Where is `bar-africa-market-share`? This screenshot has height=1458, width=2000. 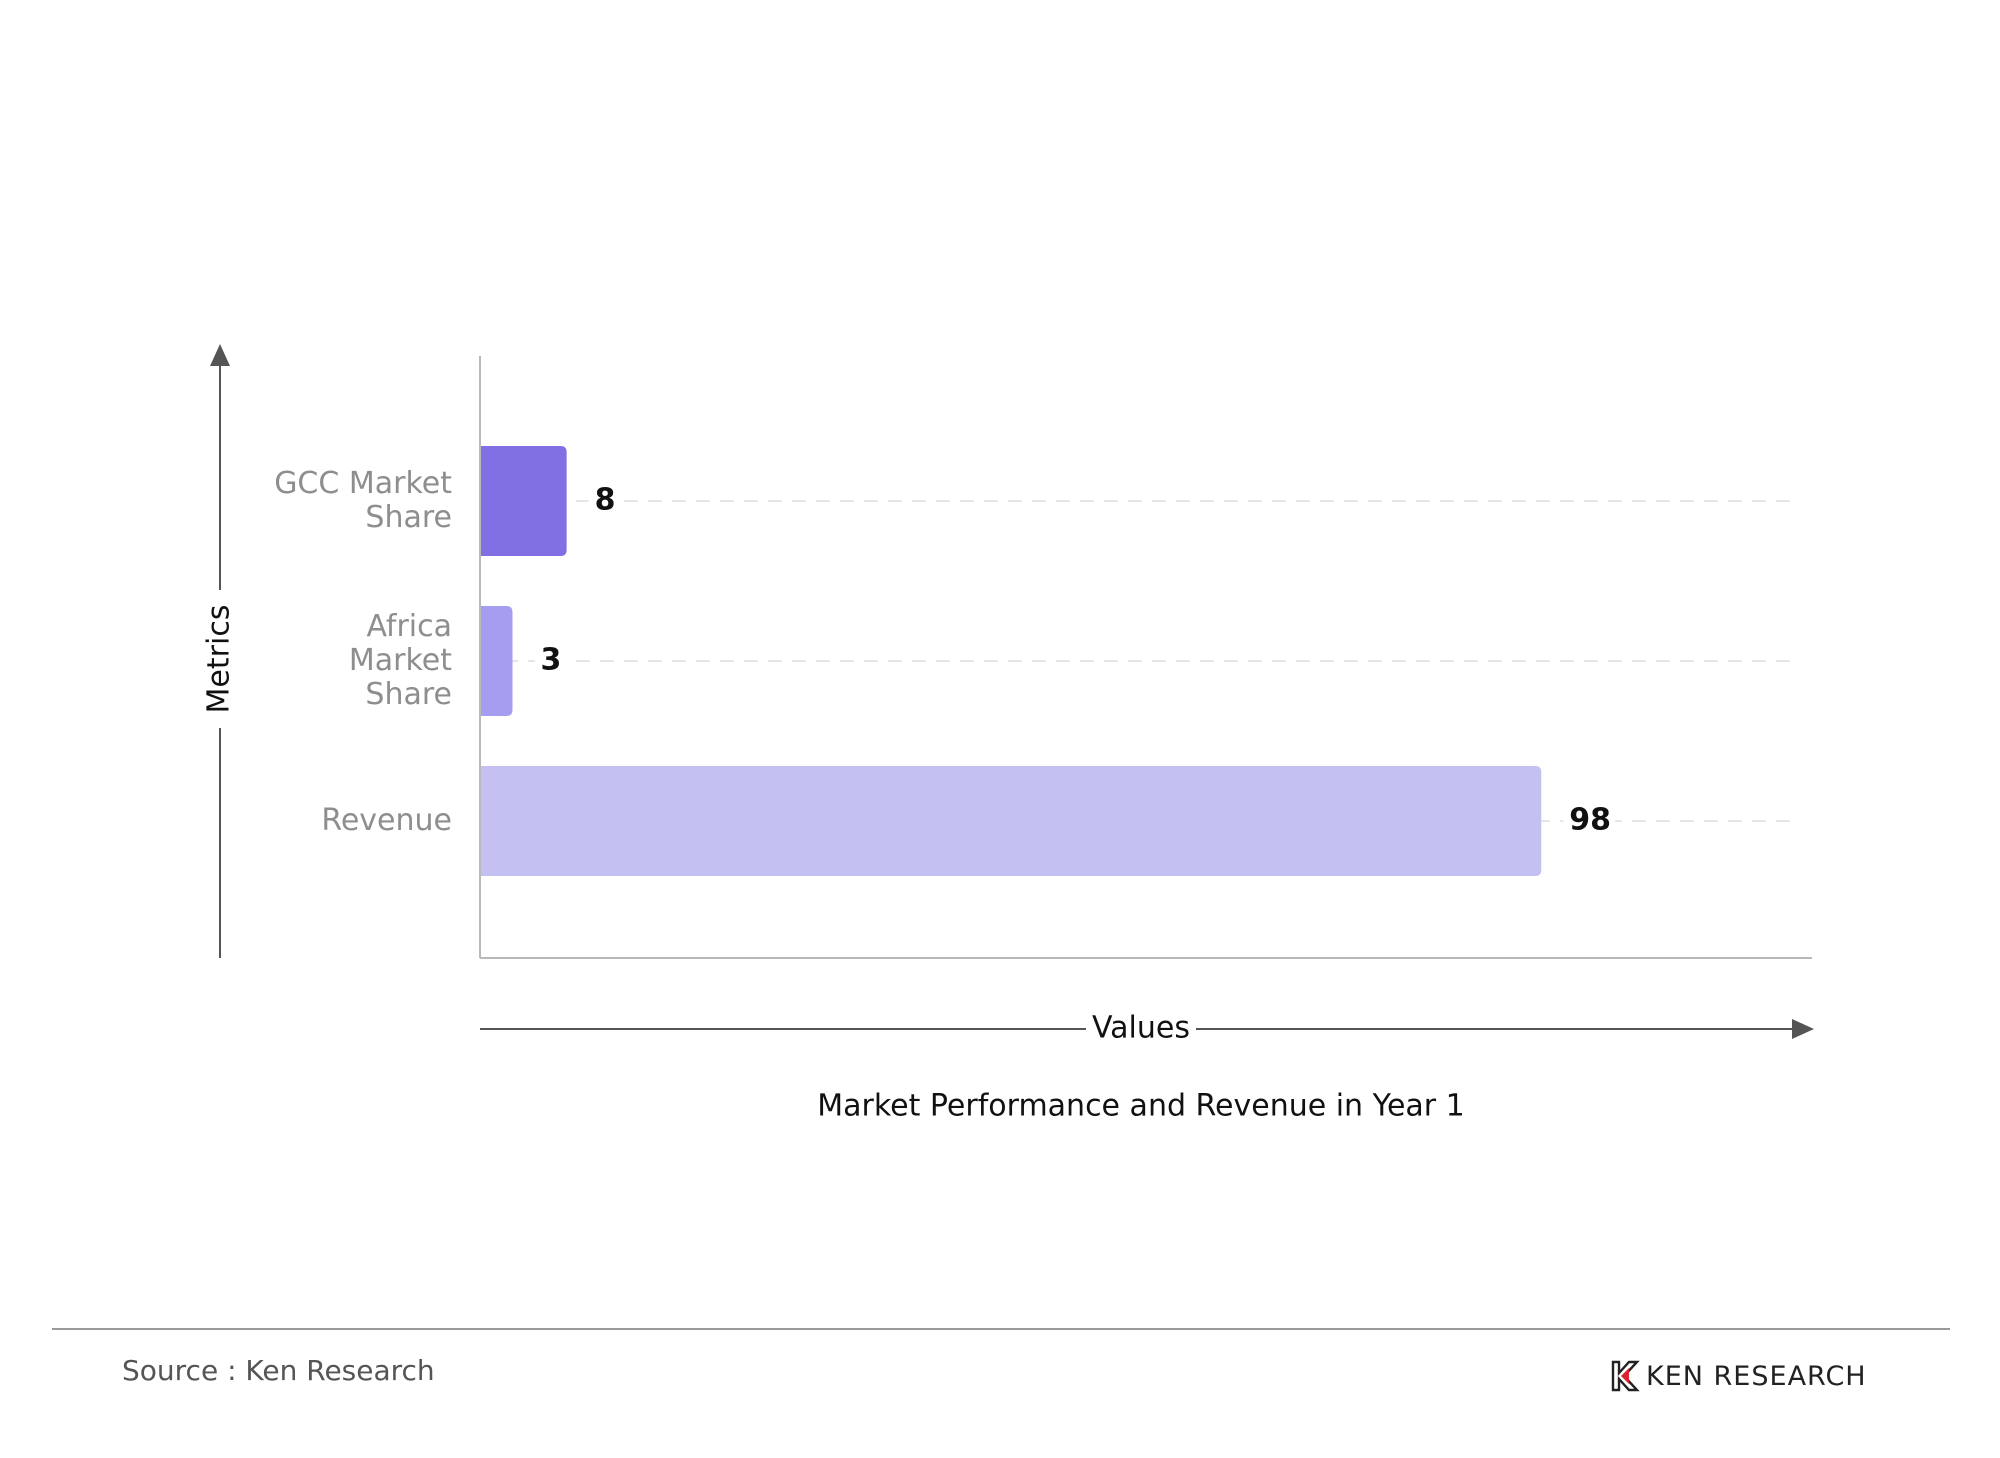
bar-africa-market-share is located at coordinates (496, 661).